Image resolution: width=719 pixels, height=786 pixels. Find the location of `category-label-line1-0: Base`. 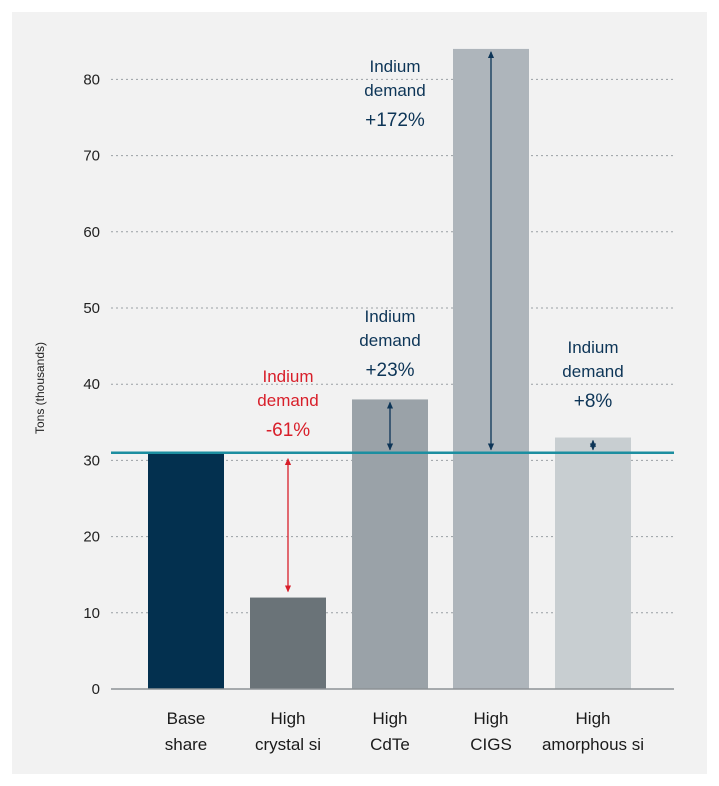

category-label-line1-0: Base is located at coordinates (186, 718).